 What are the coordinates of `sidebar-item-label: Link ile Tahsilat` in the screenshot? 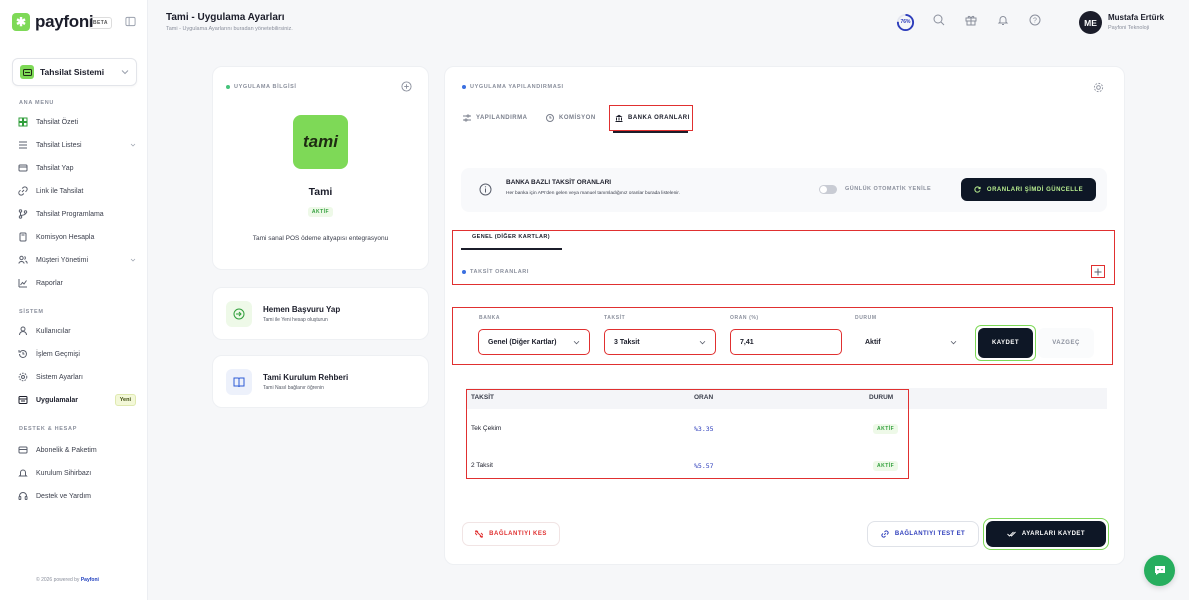 It's located at (60, 191).